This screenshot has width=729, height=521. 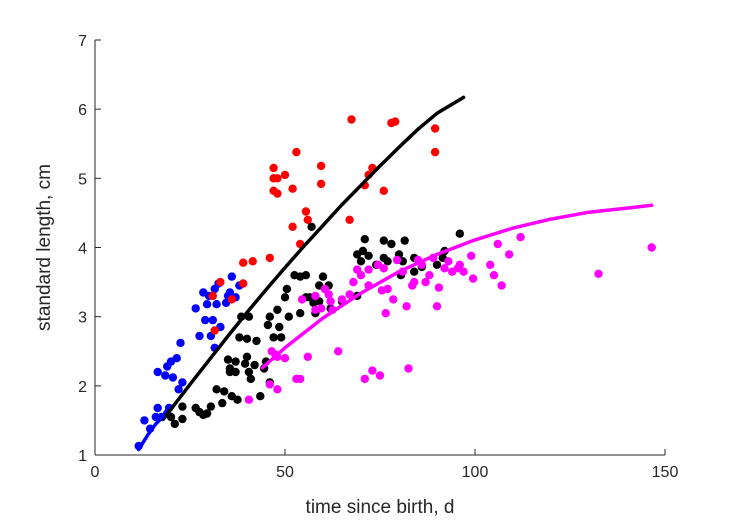 What do you see at coordinates (82, 179) in the screenshot?
I see `y-tick-label: 5` at bounding box center [82, 179].